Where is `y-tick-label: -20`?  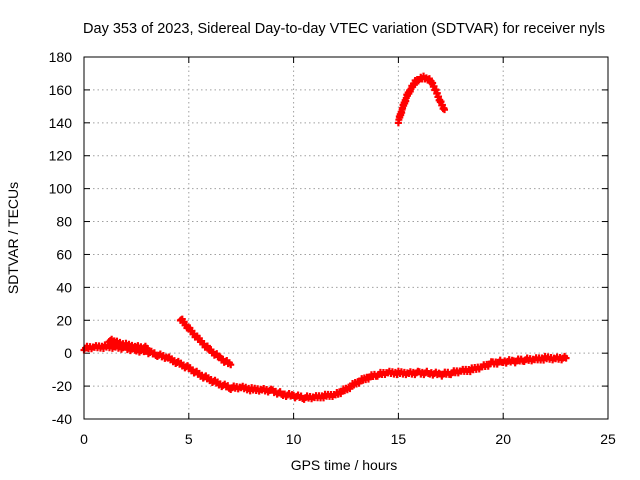
y-tick-label: -20 is located at coordinates (62, 386).